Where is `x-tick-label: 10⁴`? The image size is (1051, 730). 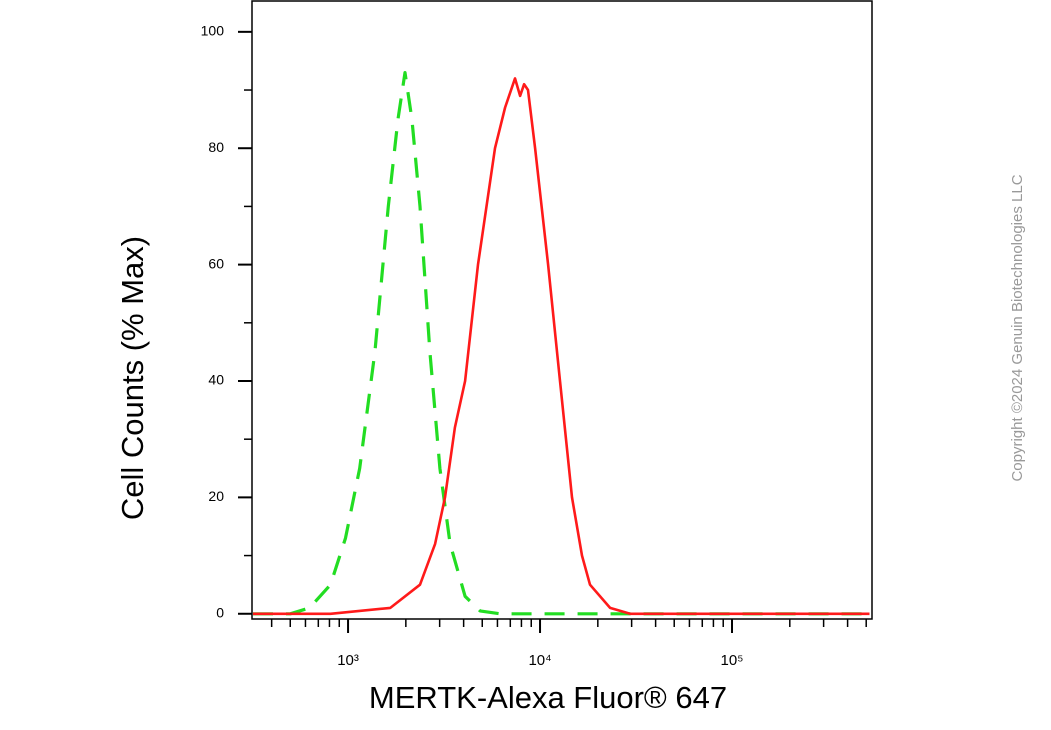 x-tick-label: 10⁴ is located at coordinates (539, 660).